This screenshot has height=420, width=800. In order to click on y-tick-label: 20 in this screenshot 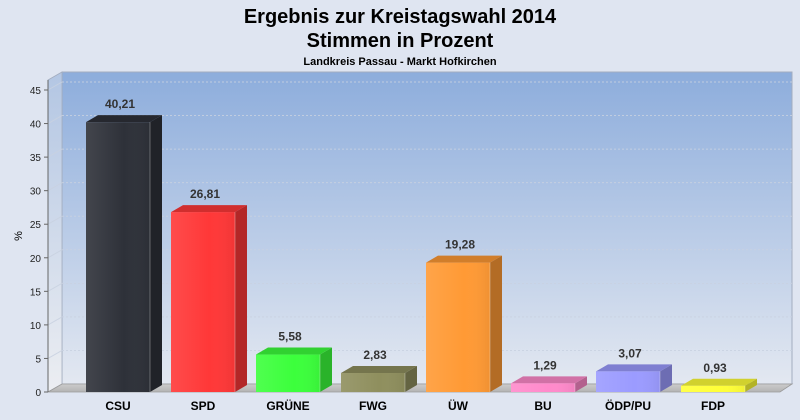, I will do `click(36, 259)`.